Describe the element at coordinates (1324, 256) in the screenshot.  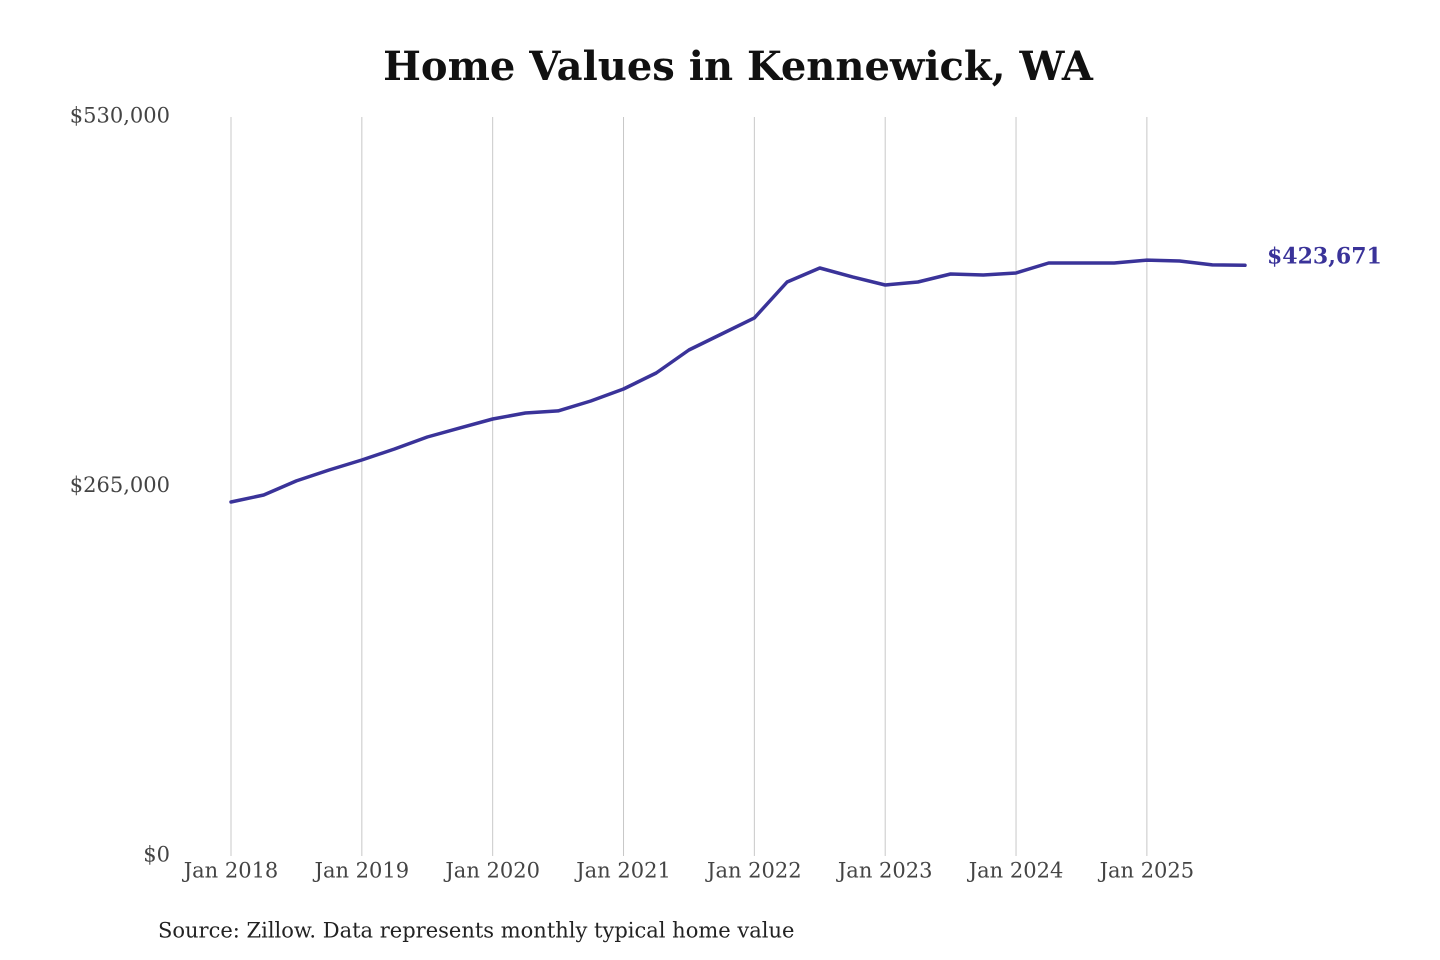
I see `end-value-label: $423,671` at that location.